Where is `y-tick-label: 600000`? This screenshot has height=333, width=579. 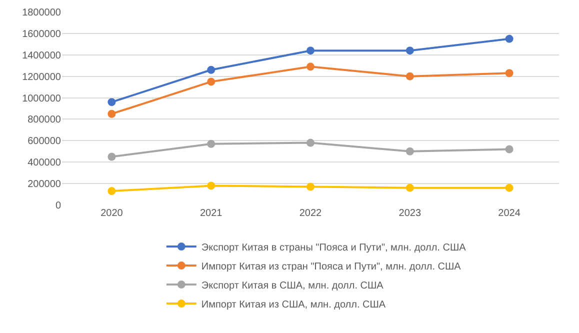
y-tick-label: 600000 is located at coordinates (45, 142).